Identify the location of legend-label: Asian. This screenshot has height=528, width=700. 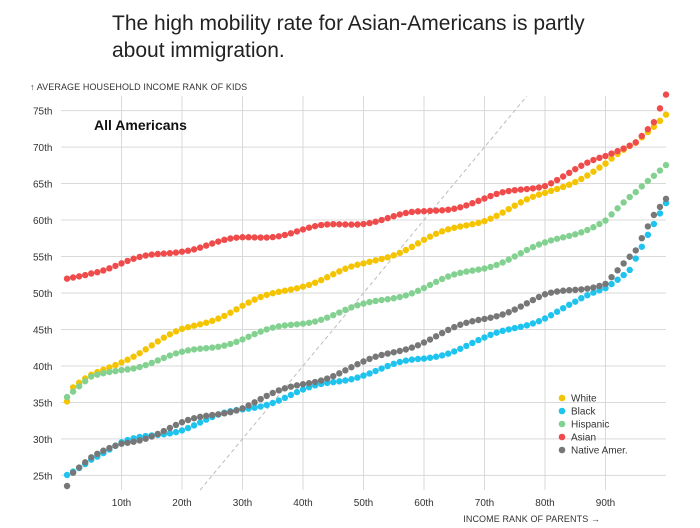
(583, 438).